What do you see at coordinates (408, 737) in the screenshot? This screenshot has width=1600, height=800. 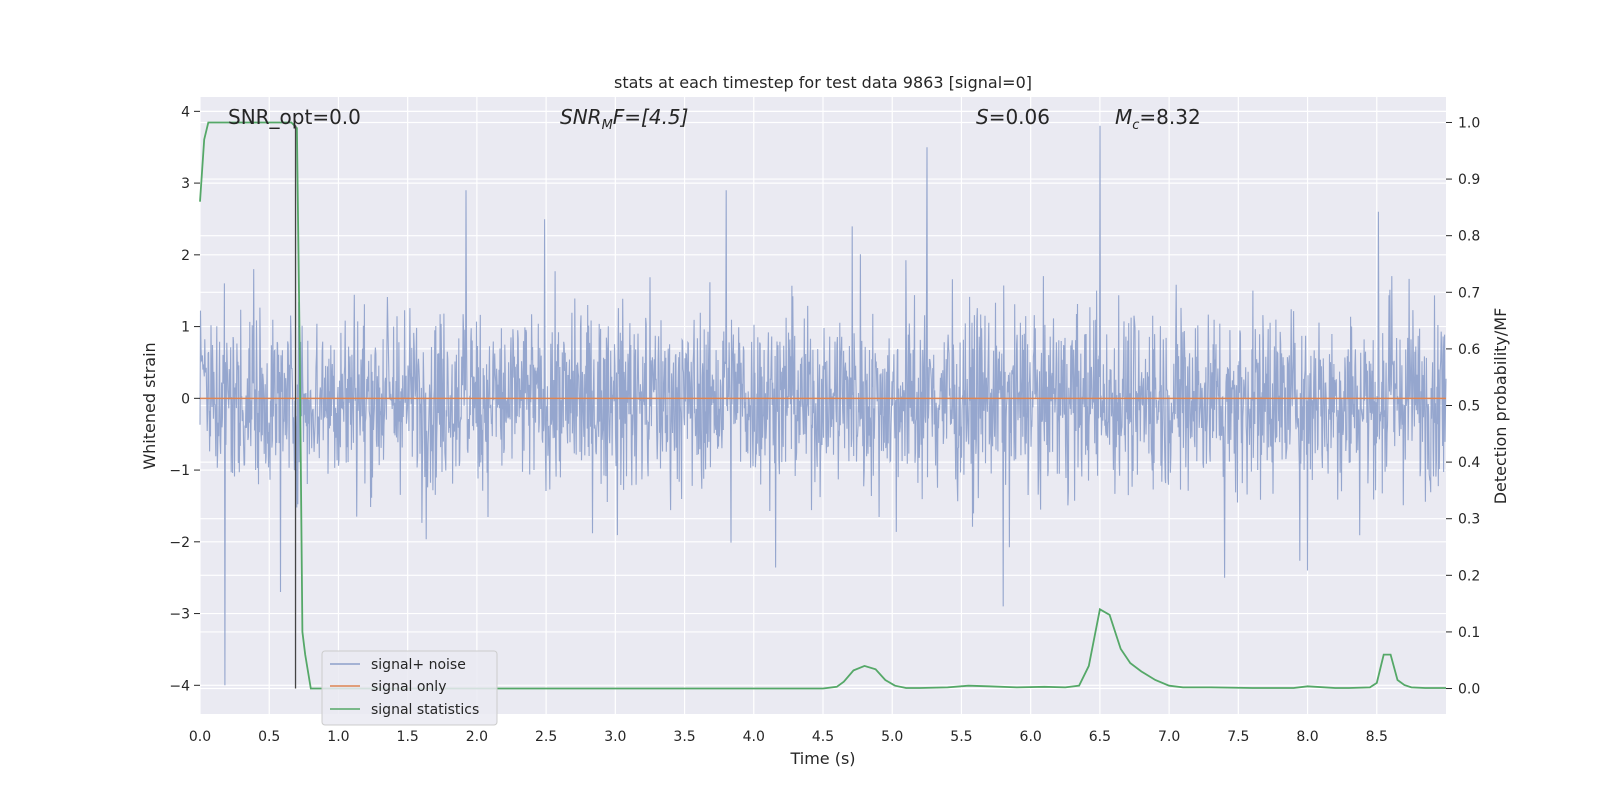 I see `x-tick-label: 1.5` at bounding box center [408, 737].